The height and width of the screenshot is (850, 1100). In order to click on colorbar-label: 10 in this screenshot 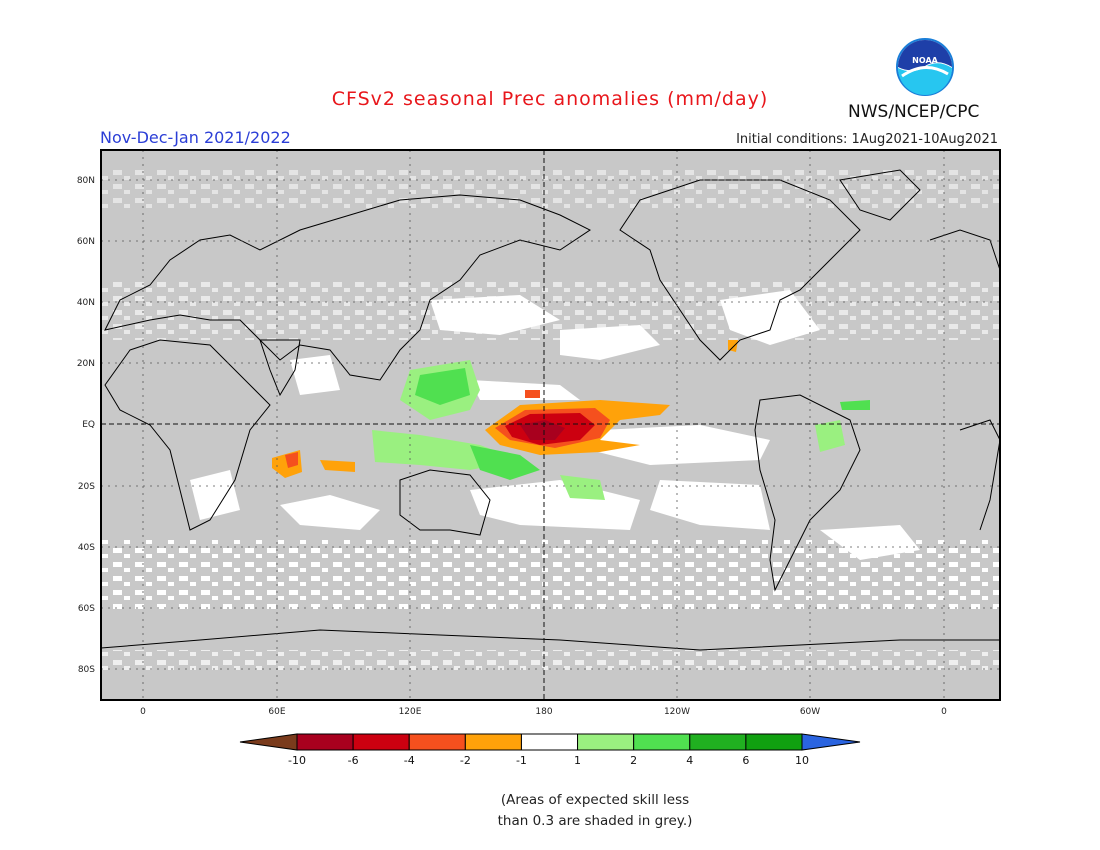, I will do `click(802, 760)`.